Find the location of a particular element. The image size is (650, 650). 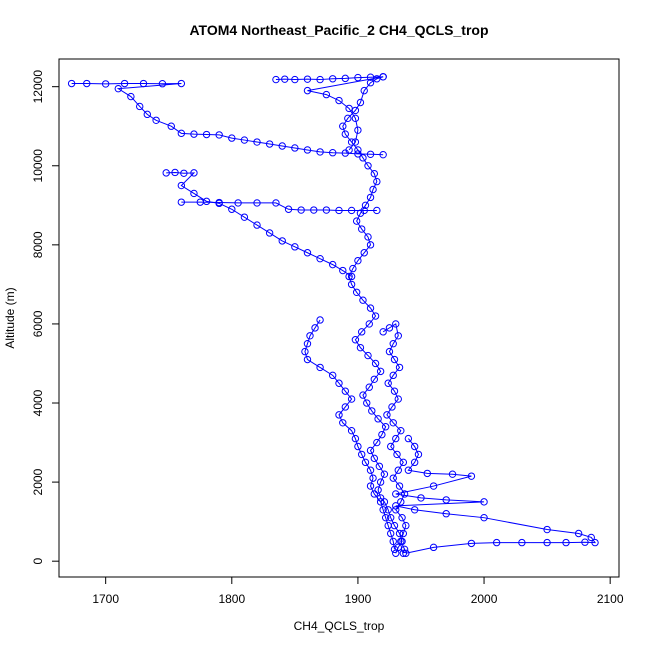

x-axis-label: CH4_QCLS_trop is located at coordinates (339, 626).